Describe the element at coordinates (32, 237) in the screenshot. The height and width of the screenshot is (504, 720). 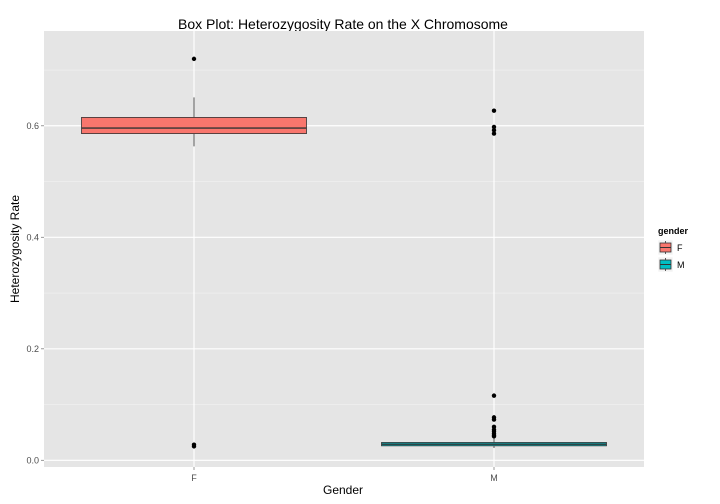
I see `y-tick-label: 0.4` at that location.